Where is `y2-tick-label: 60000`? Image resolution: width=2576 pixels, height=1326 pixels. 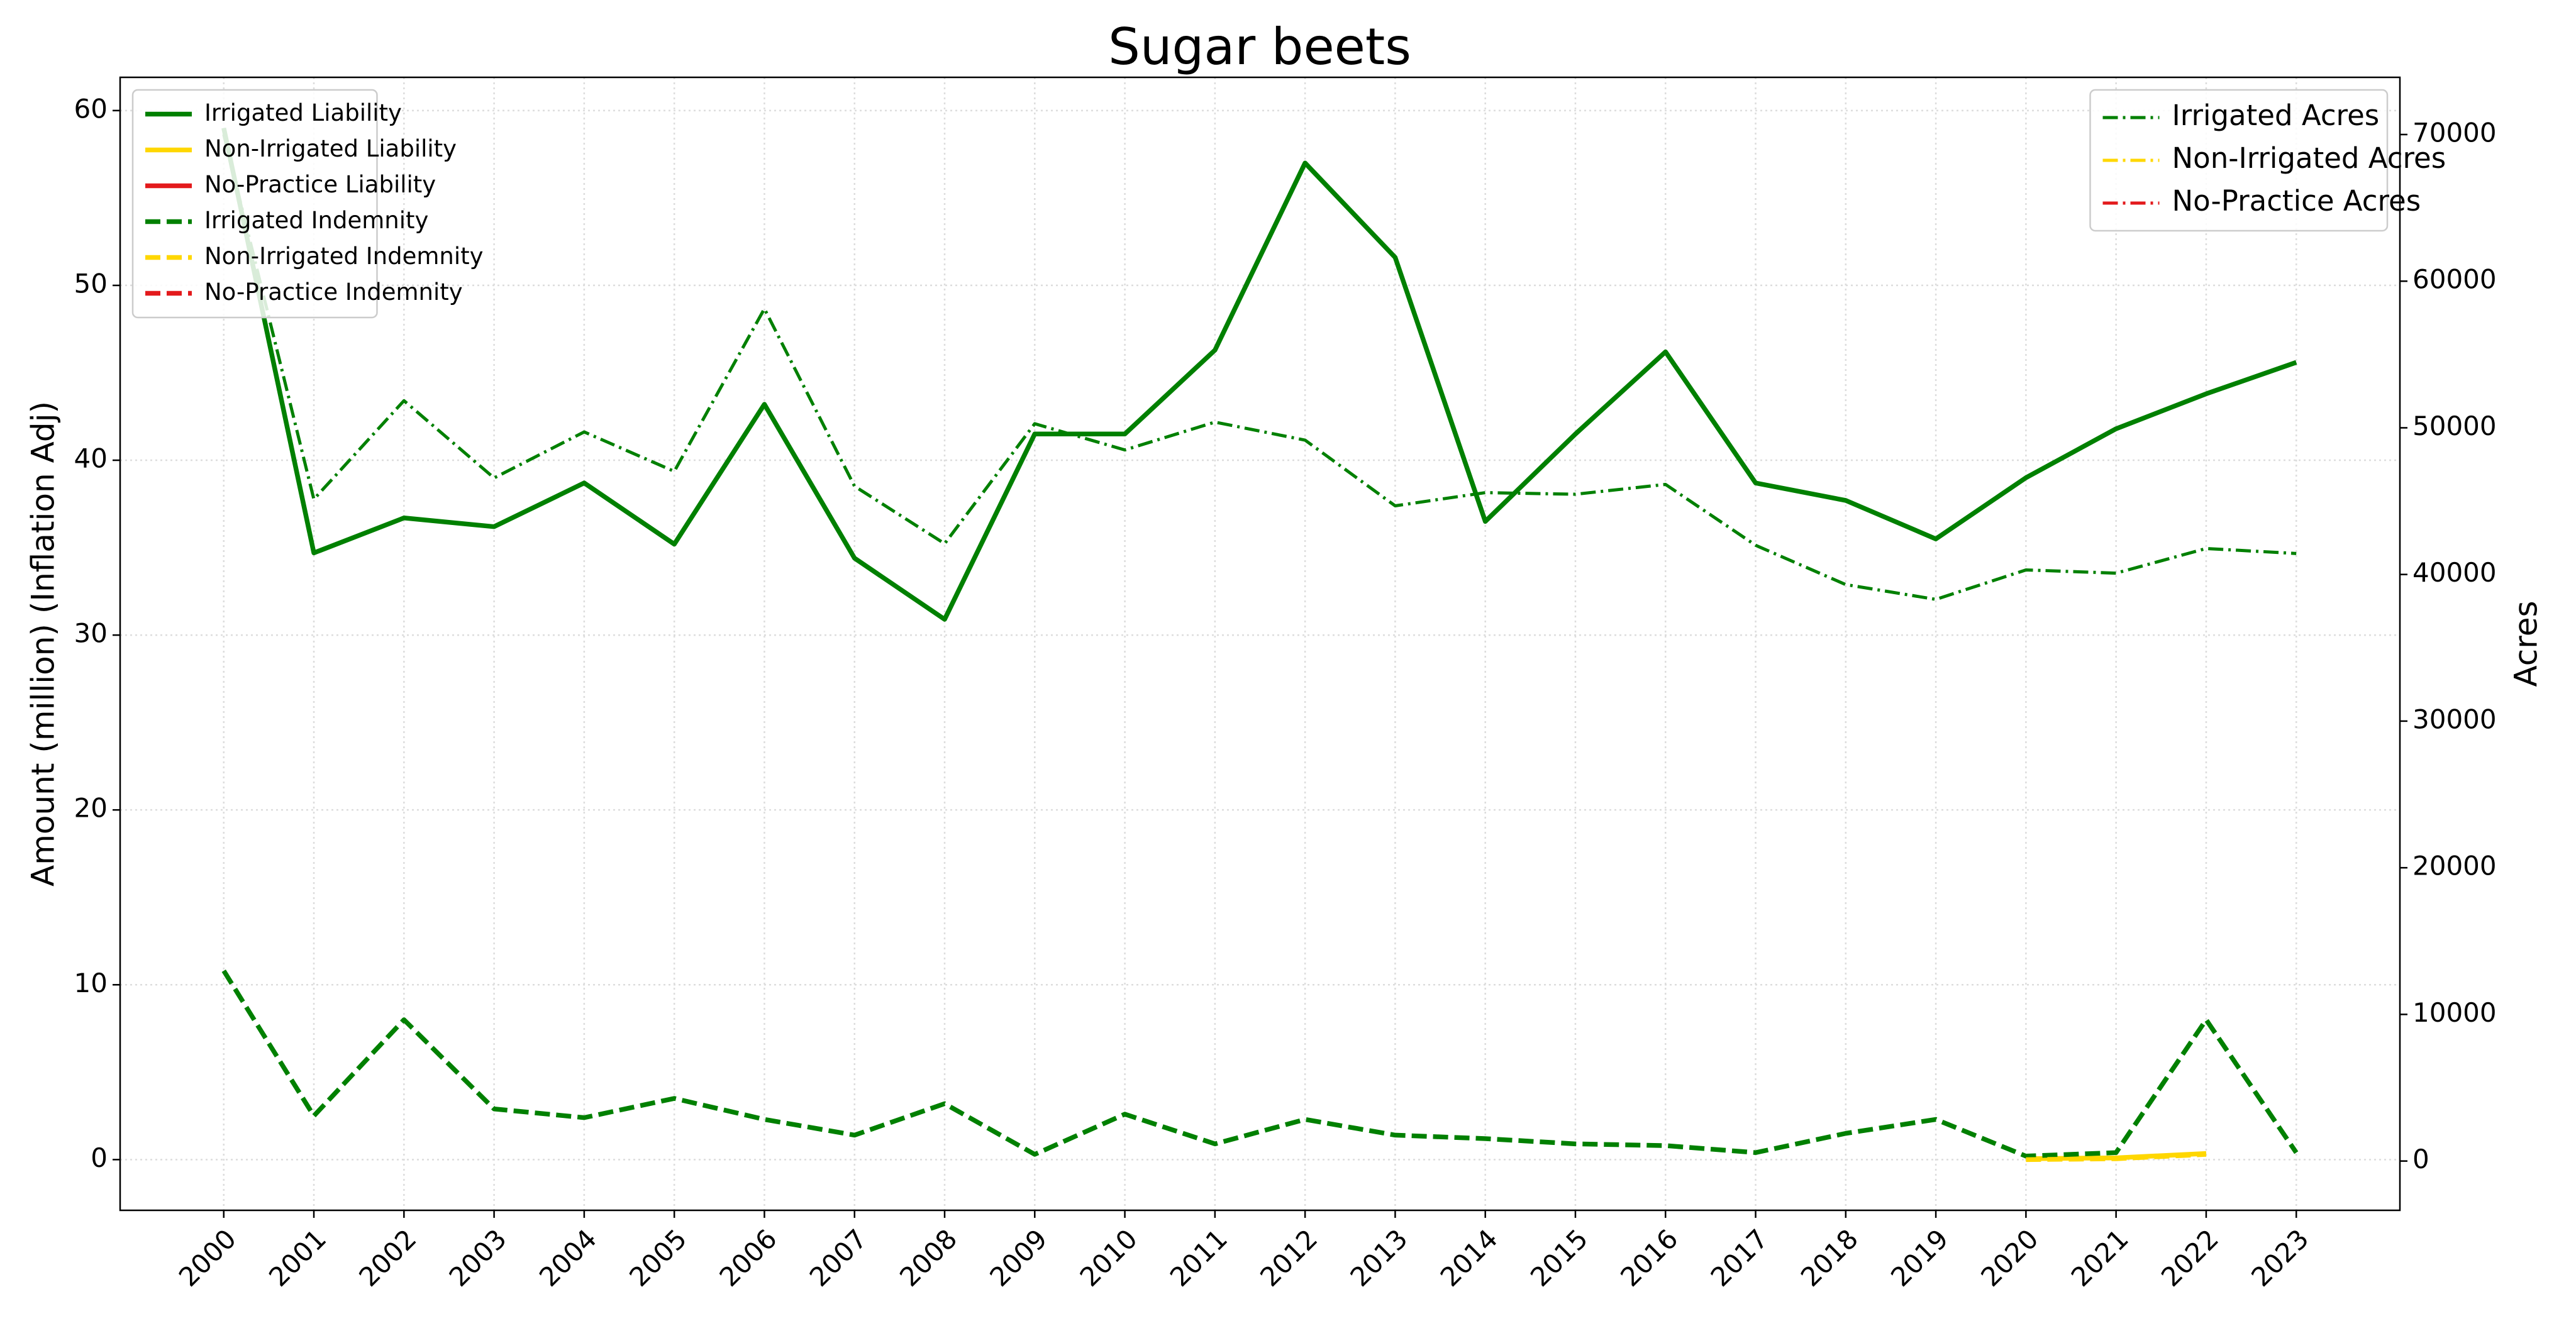 y2-tick-label: 60000 is located at coordinates (2454, 279).